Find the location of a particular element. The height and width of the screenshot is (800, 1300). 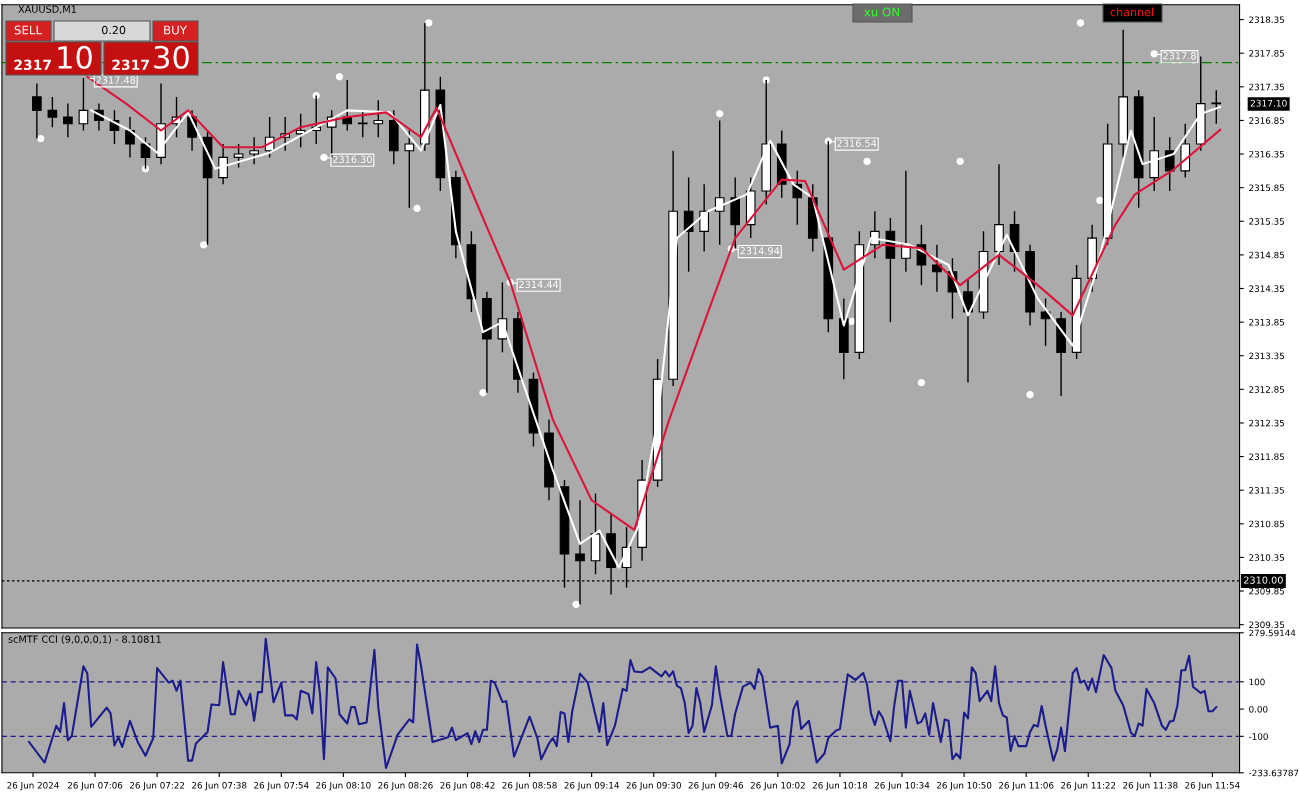

annotation: xu ON is located at coordinates (882, 12).